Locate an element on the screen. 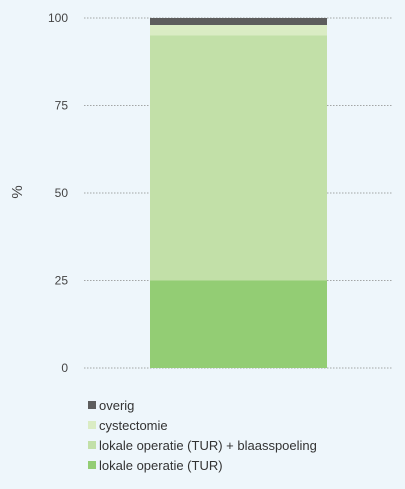 The width and height of the screenshot is (405, 489). legend-item: lokale operatie (TUR) is located at coordinates (246, 465).